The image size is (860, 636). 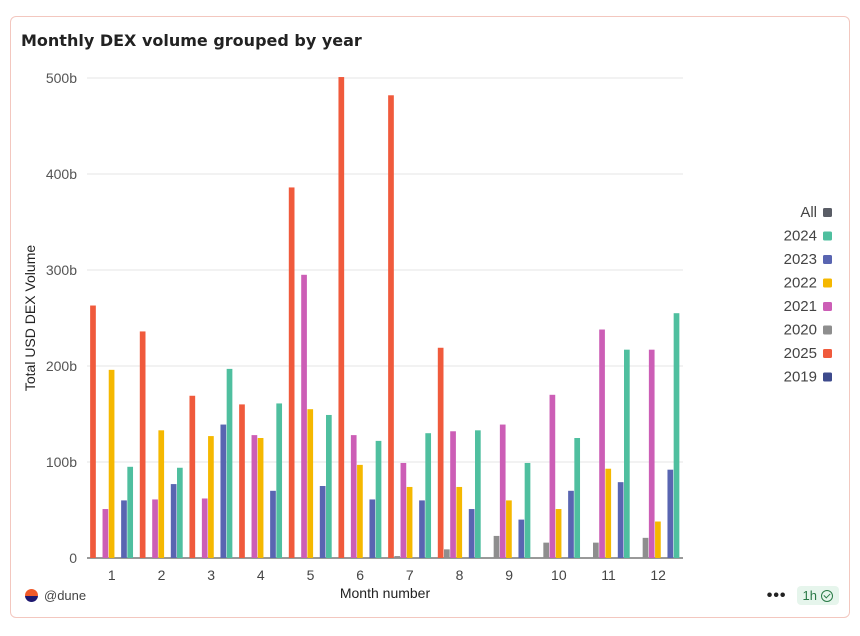 I want to click on legend-label: 2022, so click(x=800, y=283).